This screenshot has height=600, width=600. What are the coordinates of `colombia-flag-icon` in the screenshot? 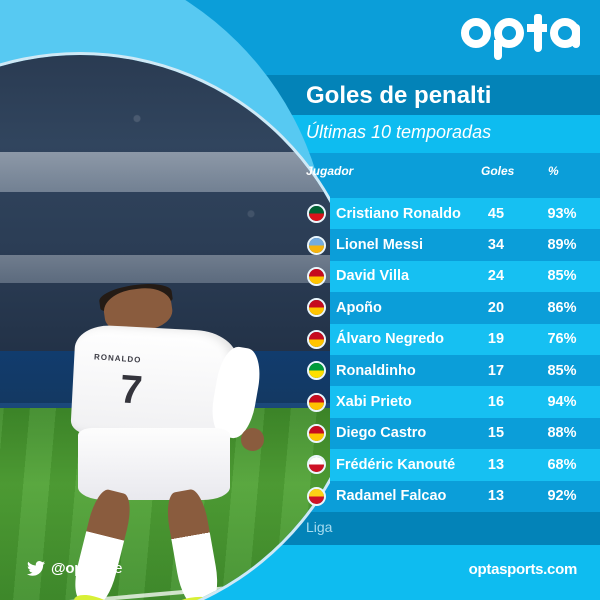 It's located at (316, 496).